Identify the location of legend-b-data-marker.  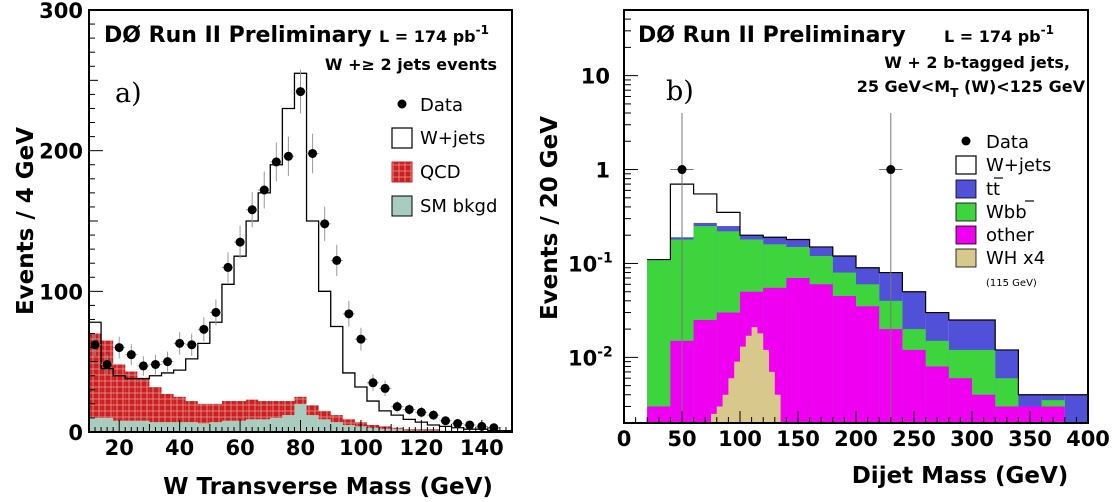
(966, 141).